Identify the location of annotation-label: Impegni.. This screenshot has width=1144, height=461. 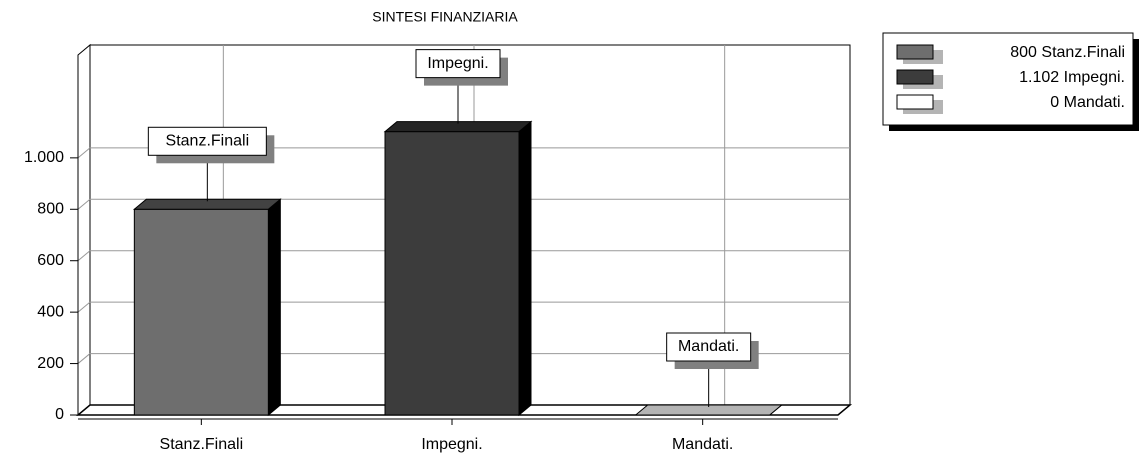
(457, 63).